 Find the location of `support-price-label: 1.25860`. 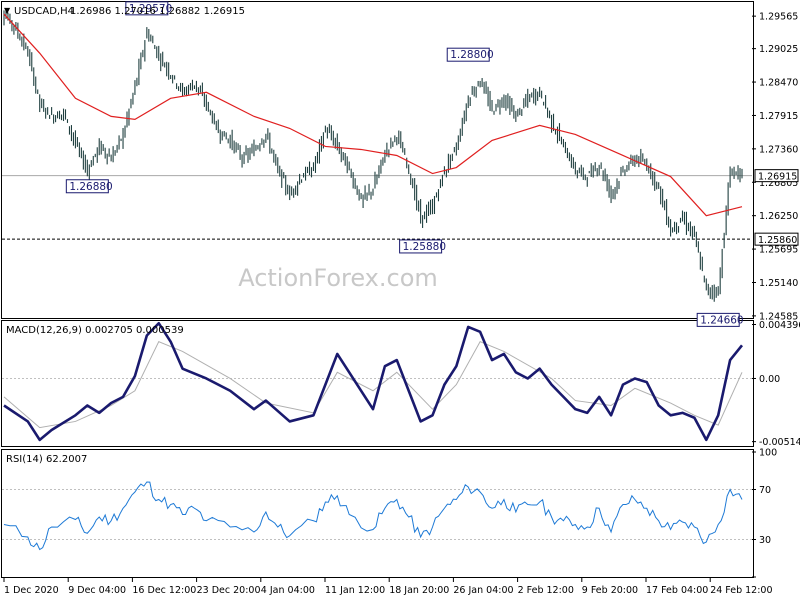

support-price-label: 1.25860 is located at coordinates (777, 240).